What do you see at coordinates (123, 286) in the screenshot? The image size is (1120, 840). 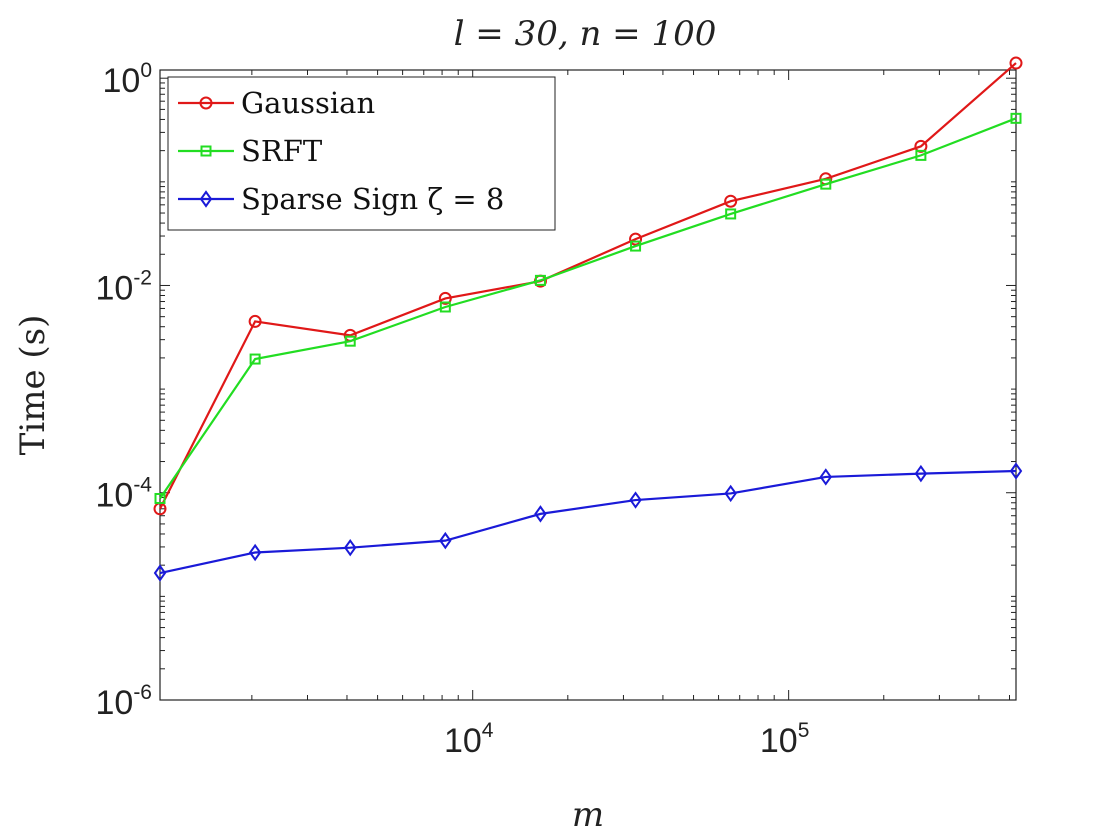 I see `y-tick-label: 10⁻²` at bounding box center [123, 286].